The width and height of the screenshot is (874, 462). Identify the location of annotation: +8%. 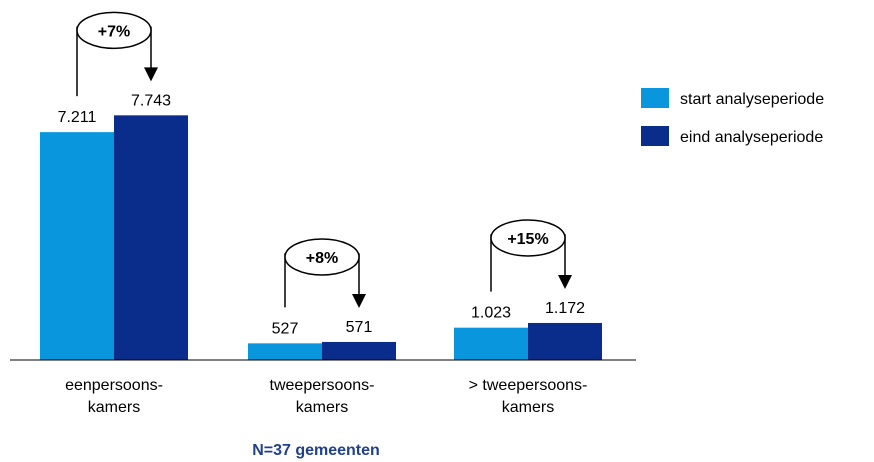
(322, 258).